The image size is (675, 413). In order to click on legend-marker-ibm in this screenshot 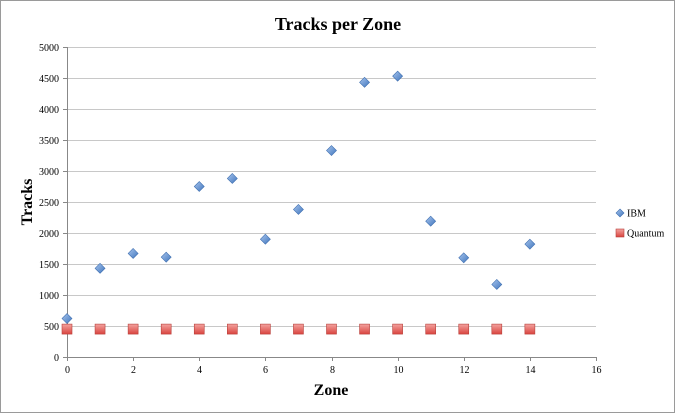, I will do `click(620, 213)`.